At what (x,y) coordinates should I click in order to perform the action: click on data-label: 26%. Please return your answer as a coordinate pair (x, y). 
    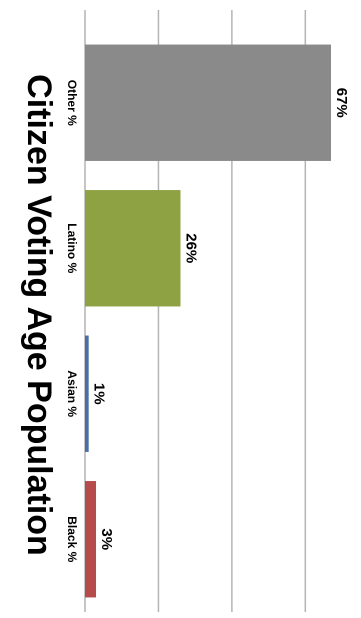
    Looking at the image, I should click on (191, 248).